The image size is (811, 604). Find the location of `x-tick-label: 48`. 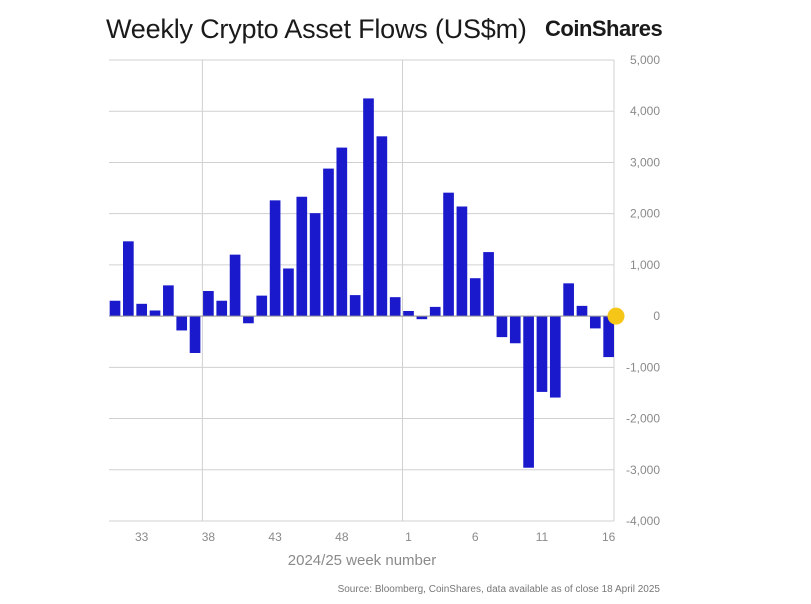

x-tick-label: 48 is located at coordinates (342, 537).